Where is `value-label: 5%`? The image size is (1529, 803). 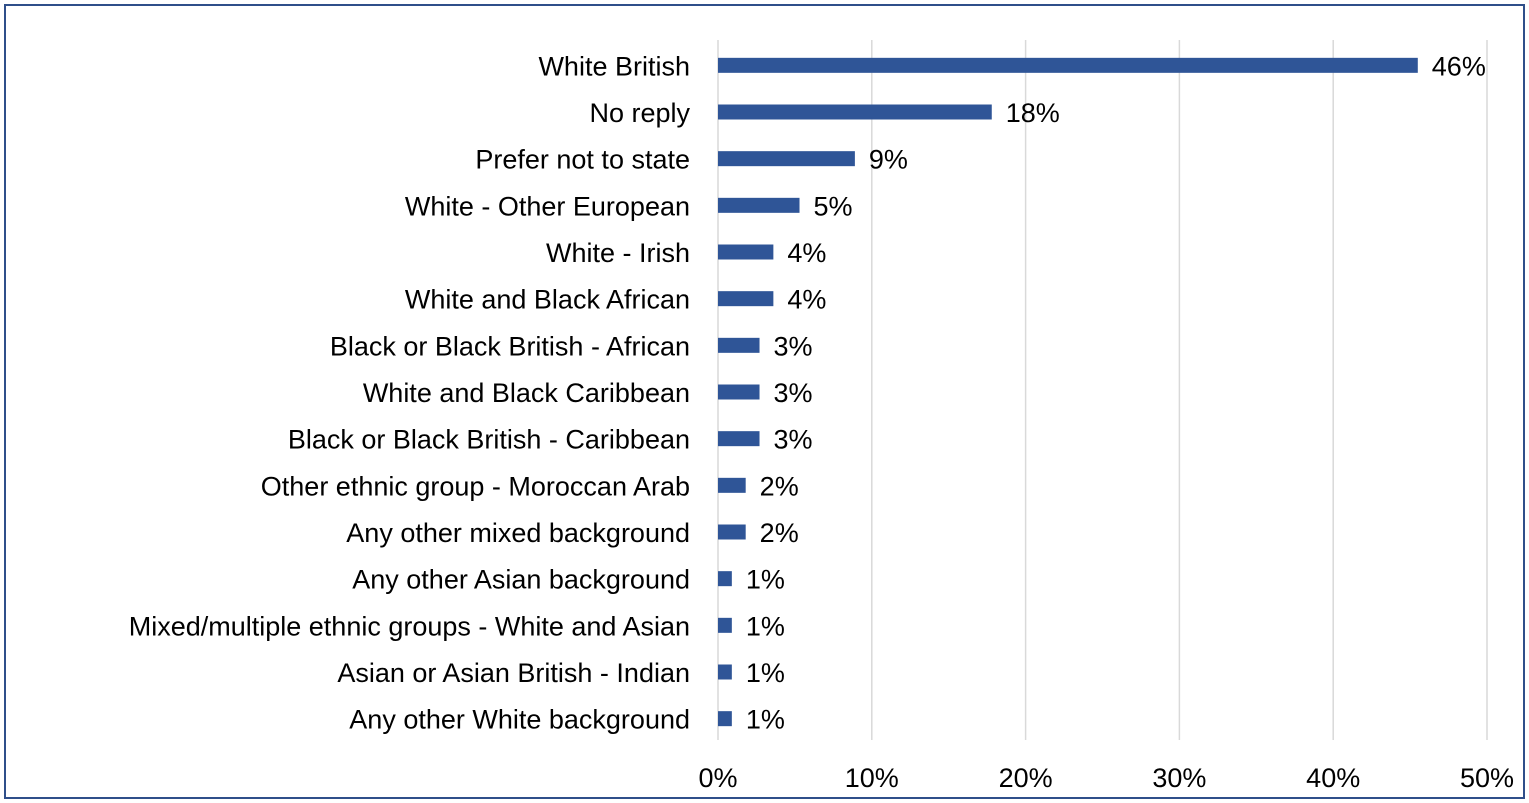
value-label: 5% is located at coordinates (833, 206).